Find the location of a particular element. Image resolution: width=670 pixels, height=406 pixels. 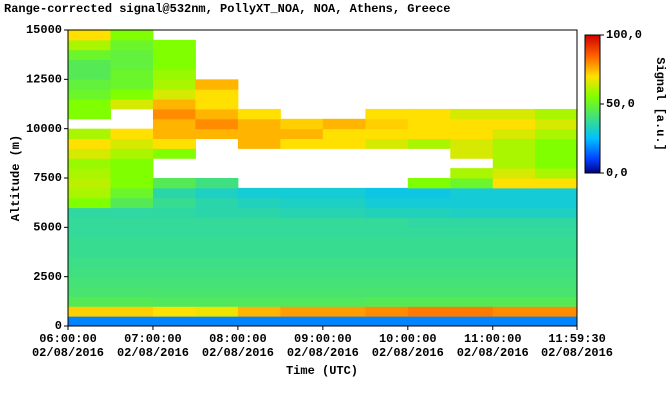

y-tick-label: 5000 is located at coordinates (47, 228).